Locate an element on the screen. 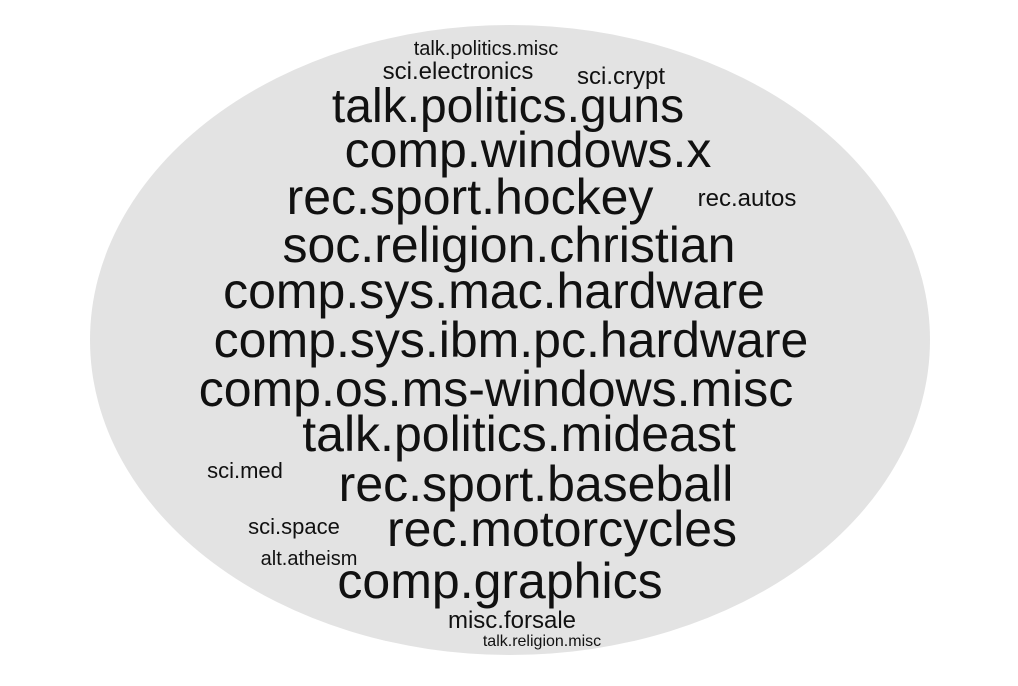 The width and height of the screenshot is (1018, 686). word-talk-religion-misc: talk.religion.misc is located at coordinates (542, 641).